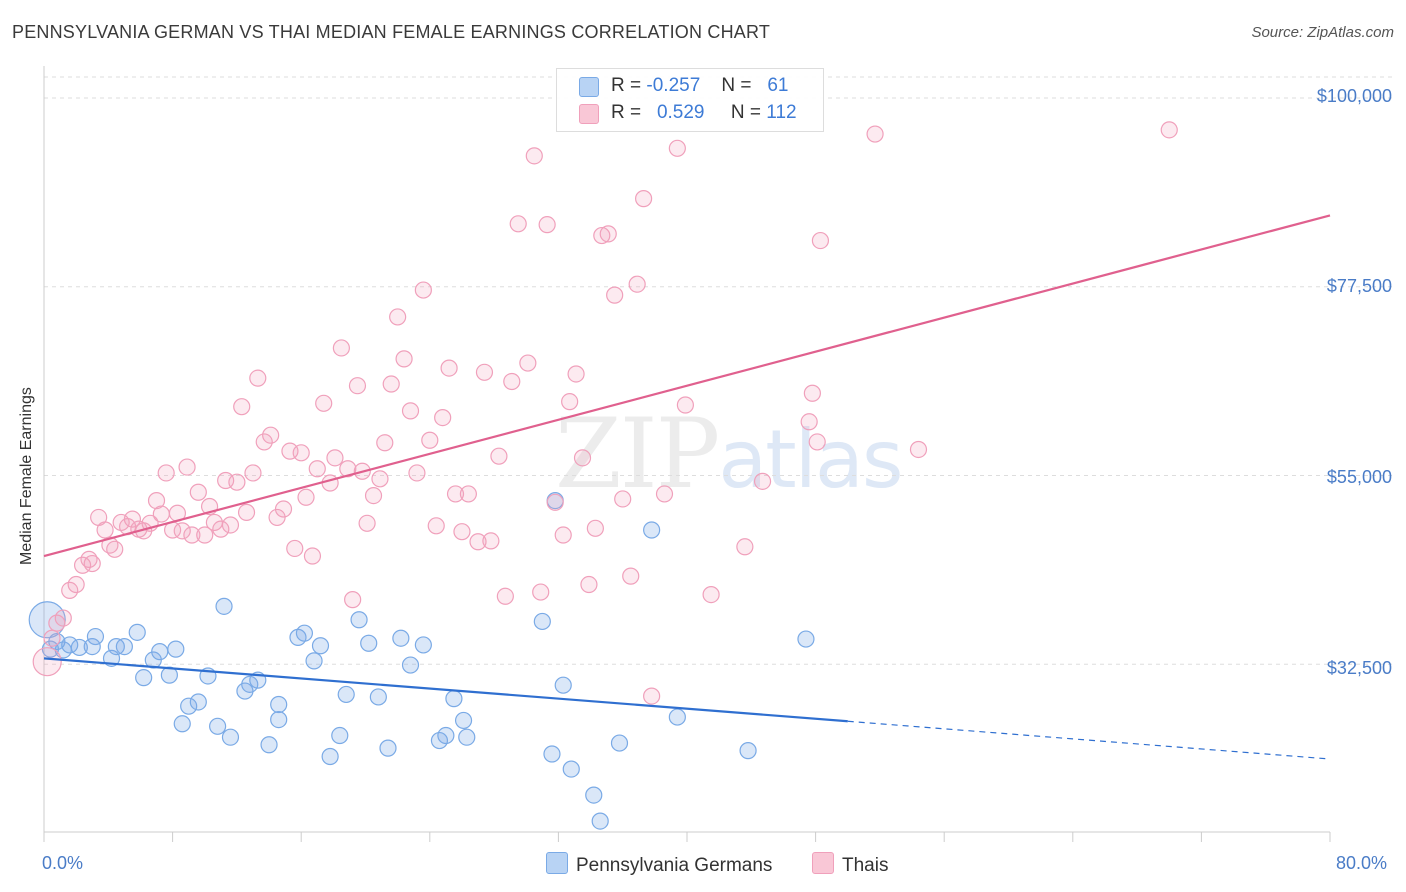 This screenshot has height=892, width=1406. Describe the element at coordinates (589, 114) in the screenshot. I see `legend-swatch-pink` at that location.